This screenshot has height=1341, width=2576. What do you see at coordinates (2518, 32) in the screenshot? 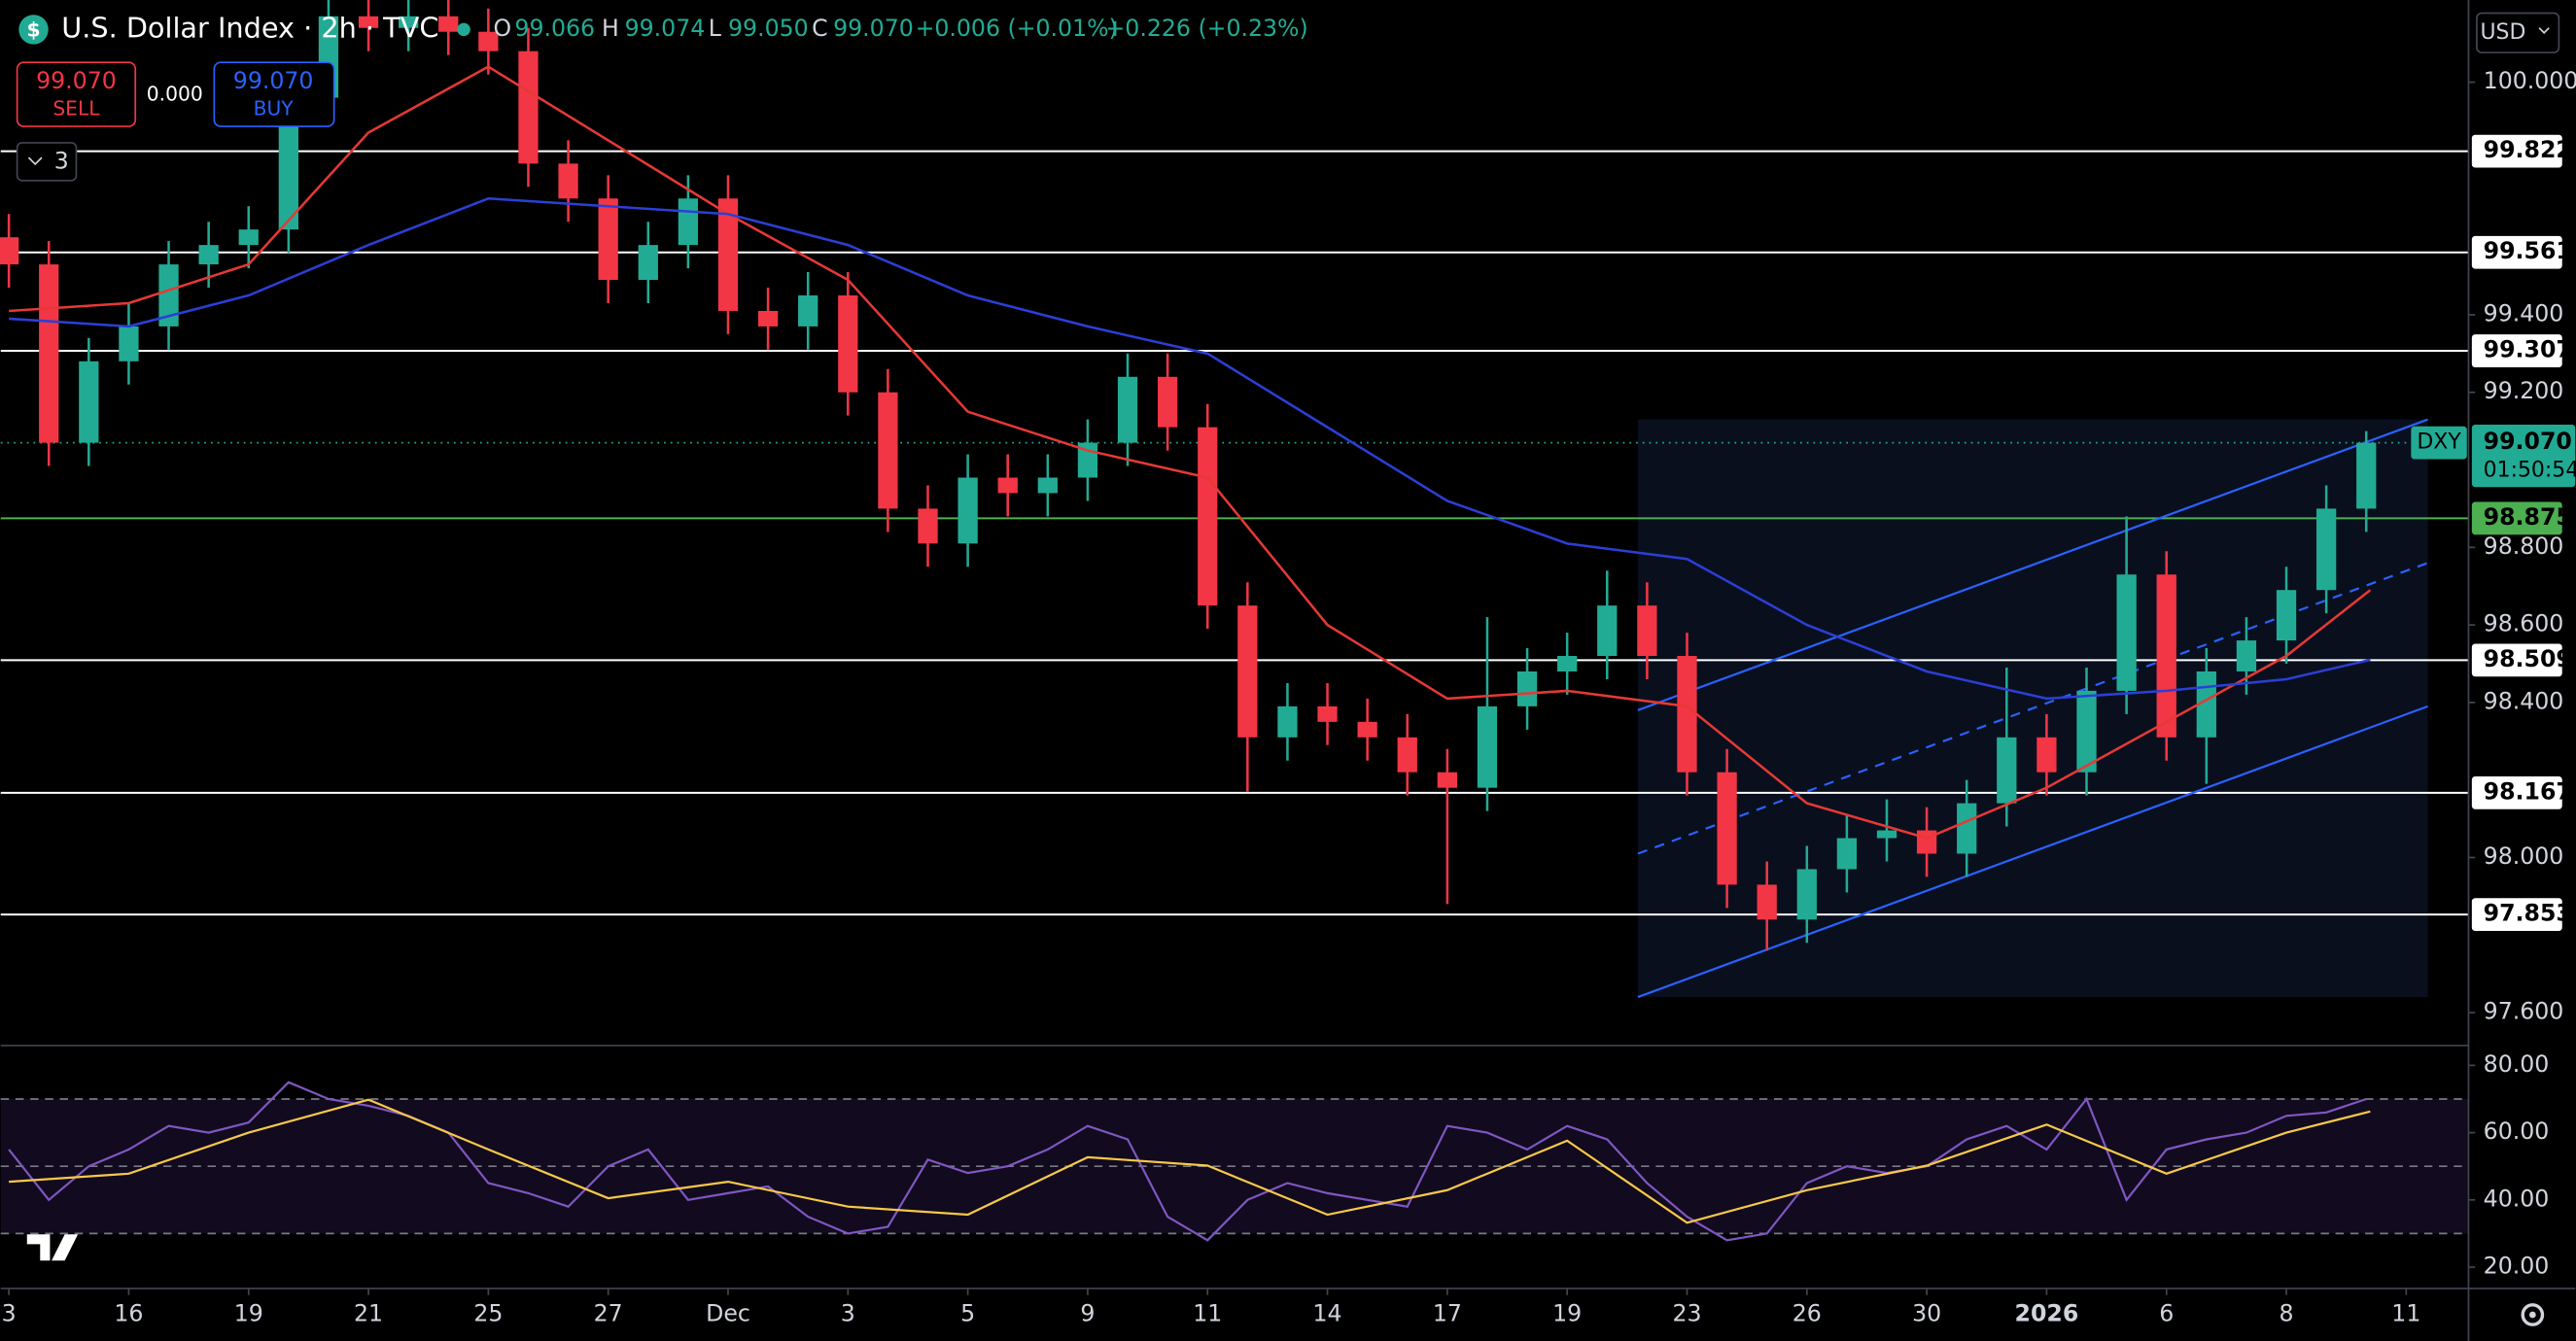
I see `currency-button` at bounding box center [2518, 32].